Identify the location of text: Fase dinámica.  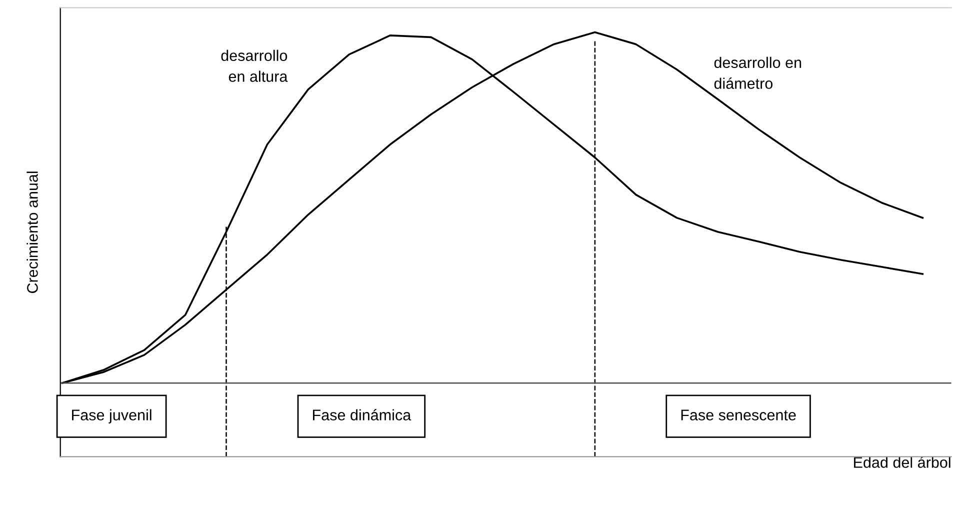
(362, 414).